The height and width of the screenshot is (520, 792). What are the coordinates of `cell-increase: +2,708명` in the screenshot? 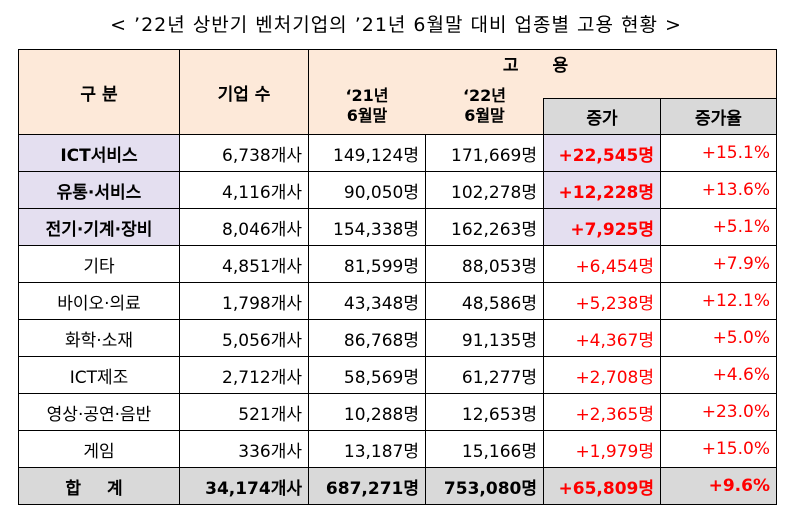 It's located at (602, 375).